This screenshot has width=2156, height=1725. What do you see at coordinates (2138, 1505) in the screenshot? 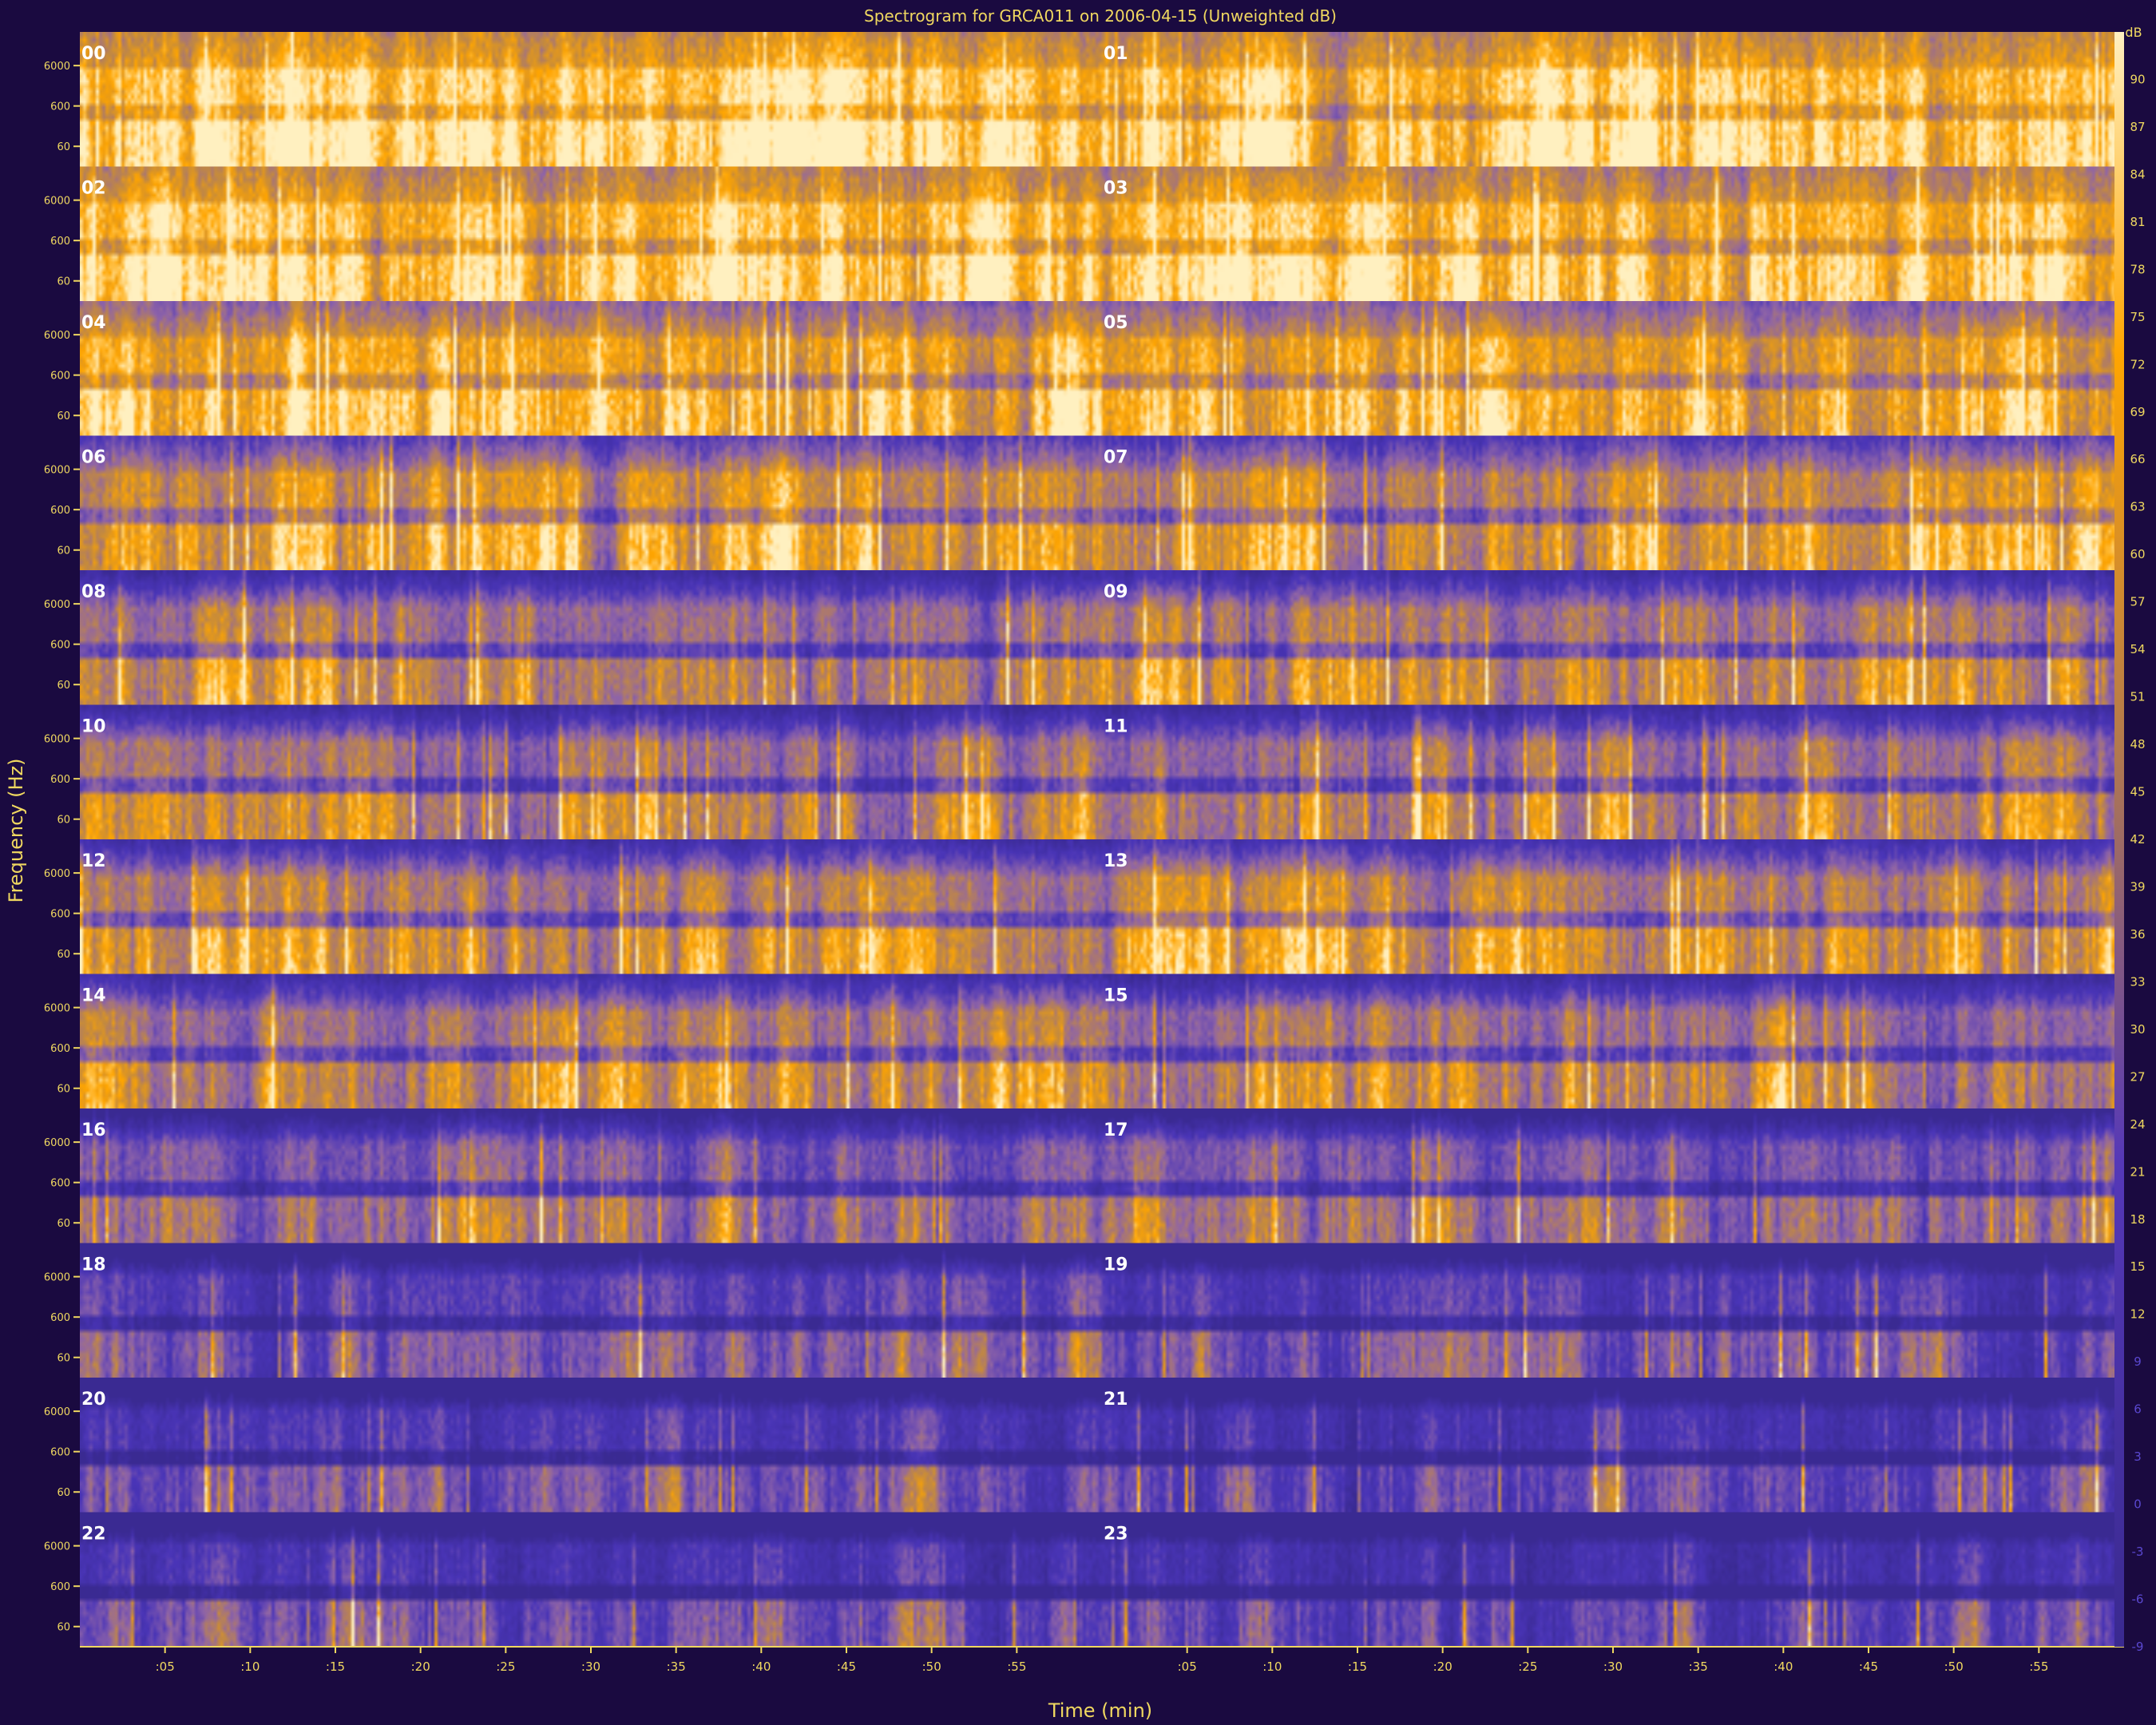
I see `colorbar-tick-label: 0` at bounding box center [2138, 1505].